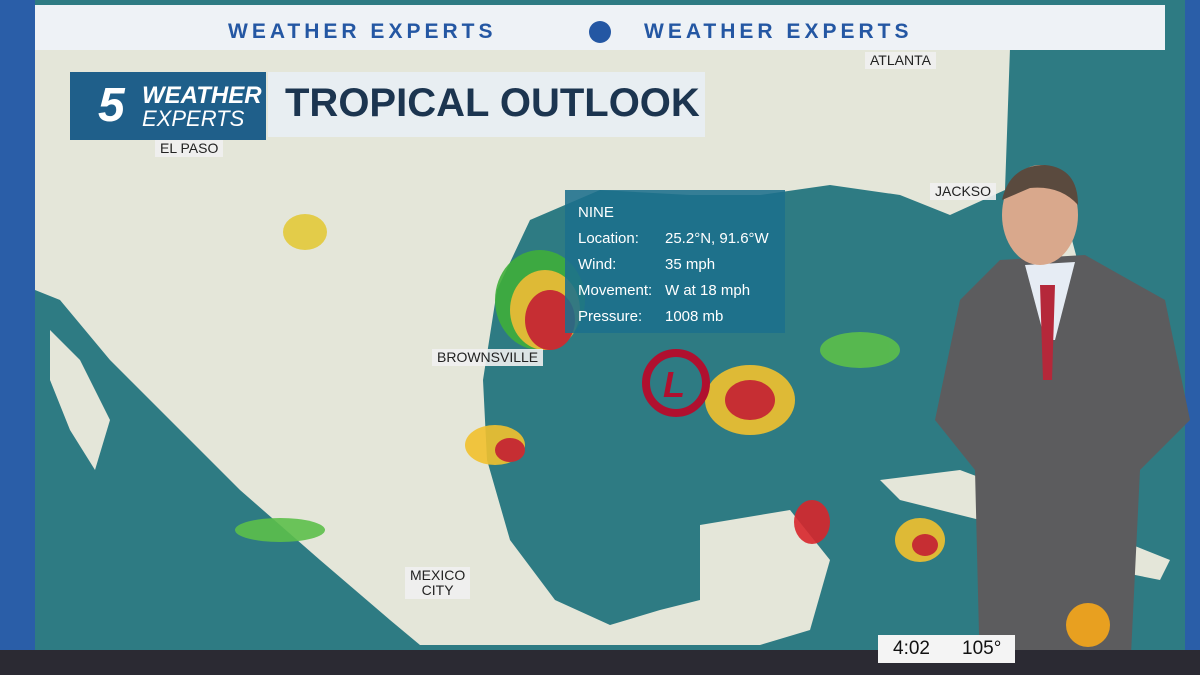  What do you see at coordinates (708, 290) in the screenshot?
I see `info-value: W at 18 mph` at bounding box center [708, 290].